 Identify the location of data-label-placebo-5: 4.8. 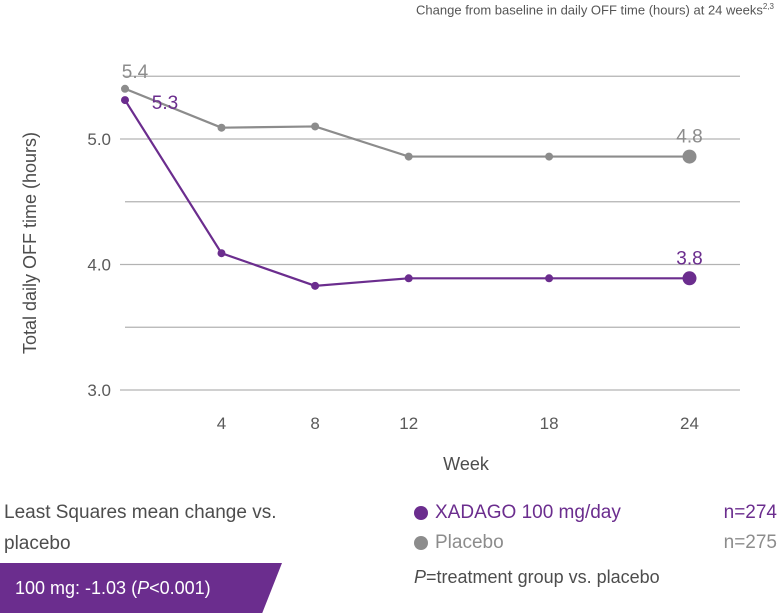
(689, 137).